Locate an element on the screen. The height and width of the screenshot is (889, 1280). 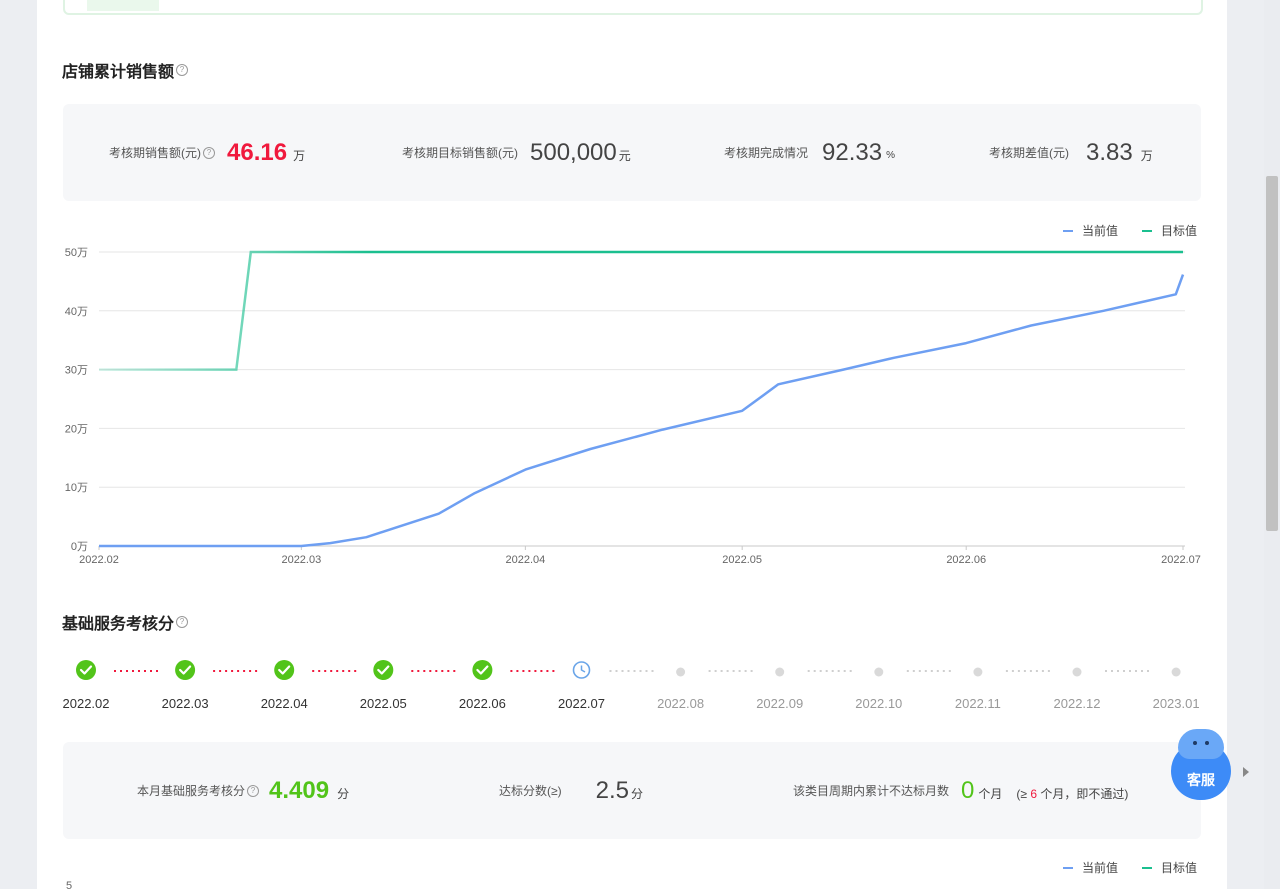
fail-note-number: 6 is located at coordinates (1034, 794).